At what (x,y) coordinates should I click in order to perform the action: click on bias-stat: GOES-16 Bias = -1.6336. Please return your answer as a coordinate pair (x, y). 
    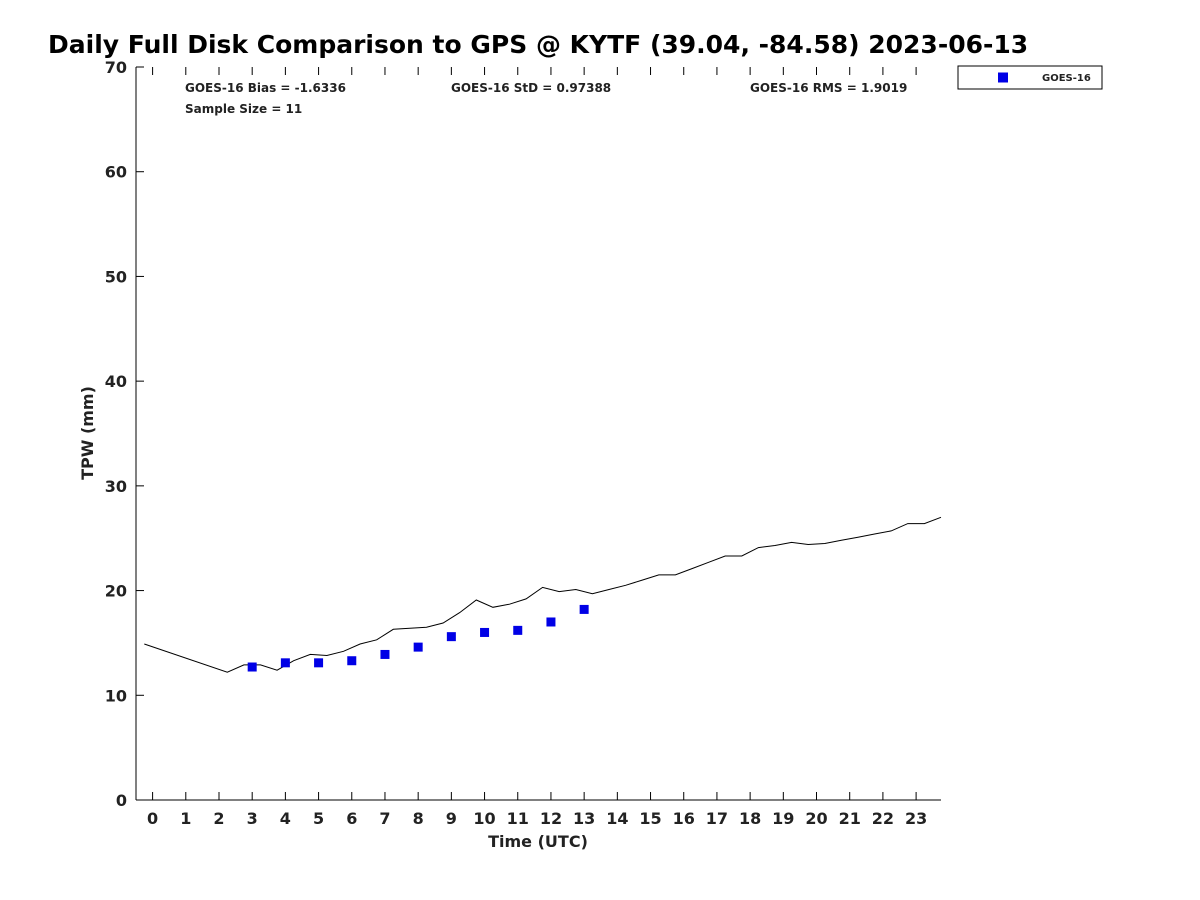
    Looking at the image, I should click on (265, 88).